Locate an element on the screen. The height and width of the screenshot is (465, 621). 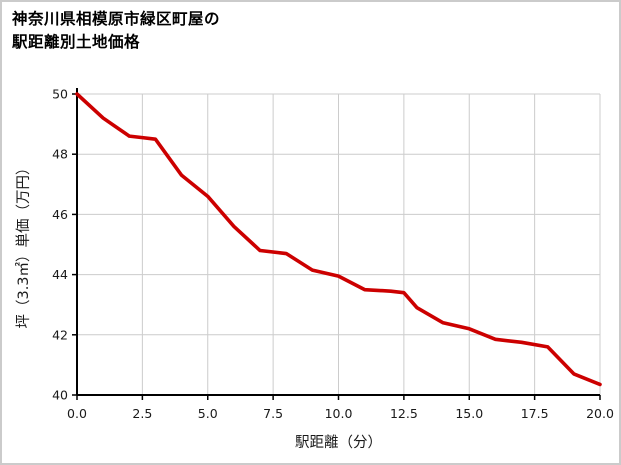
x-tick-label: 7.5 is located at coordinates (273, 413).